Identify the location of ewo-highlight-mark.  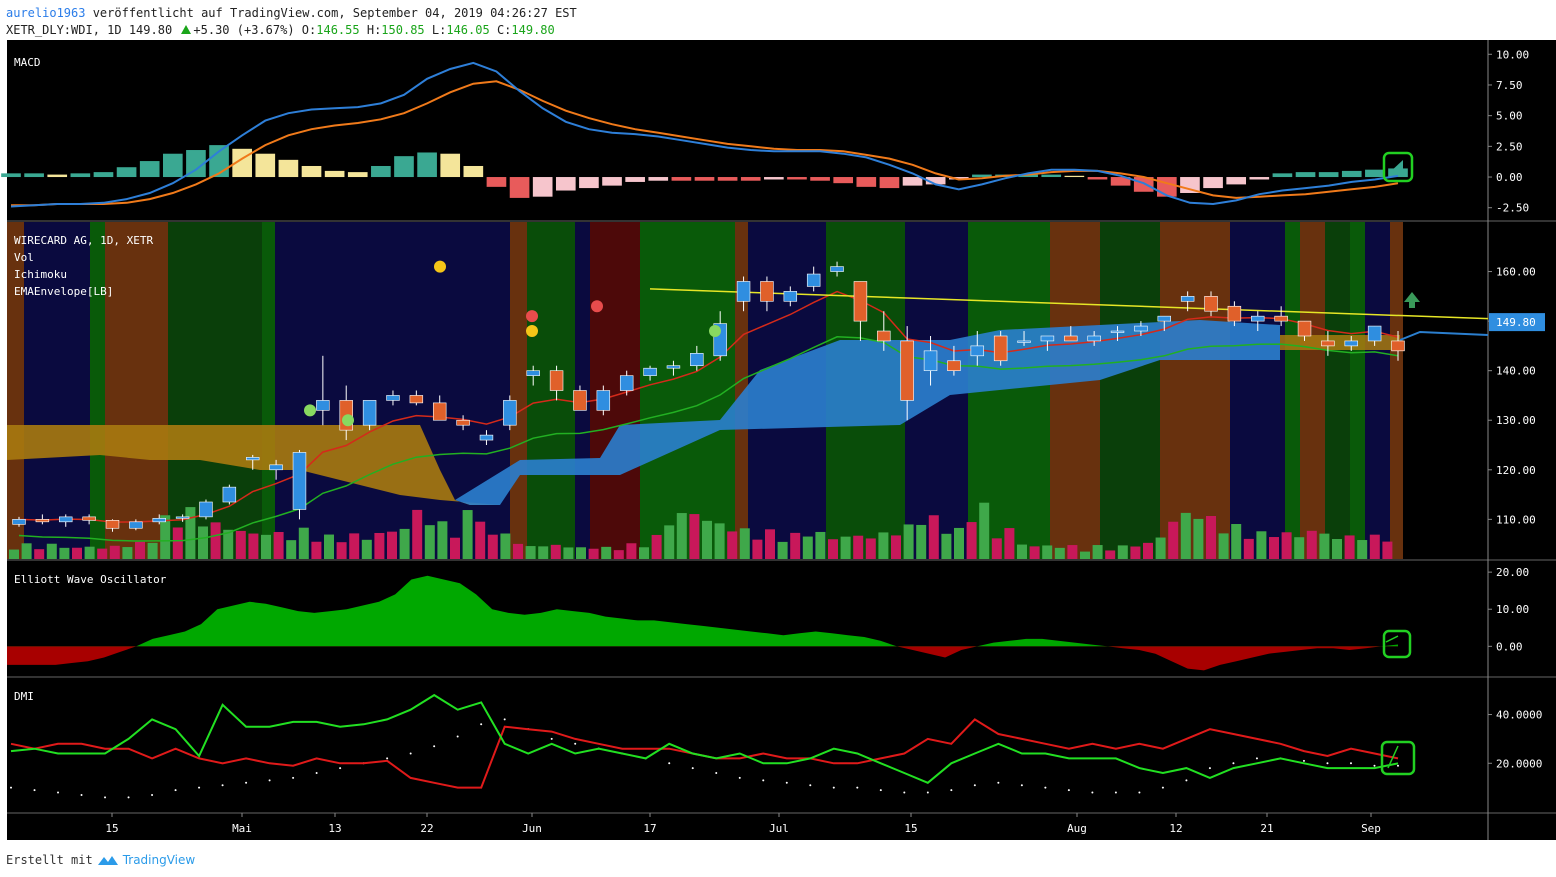
(1392, 639).